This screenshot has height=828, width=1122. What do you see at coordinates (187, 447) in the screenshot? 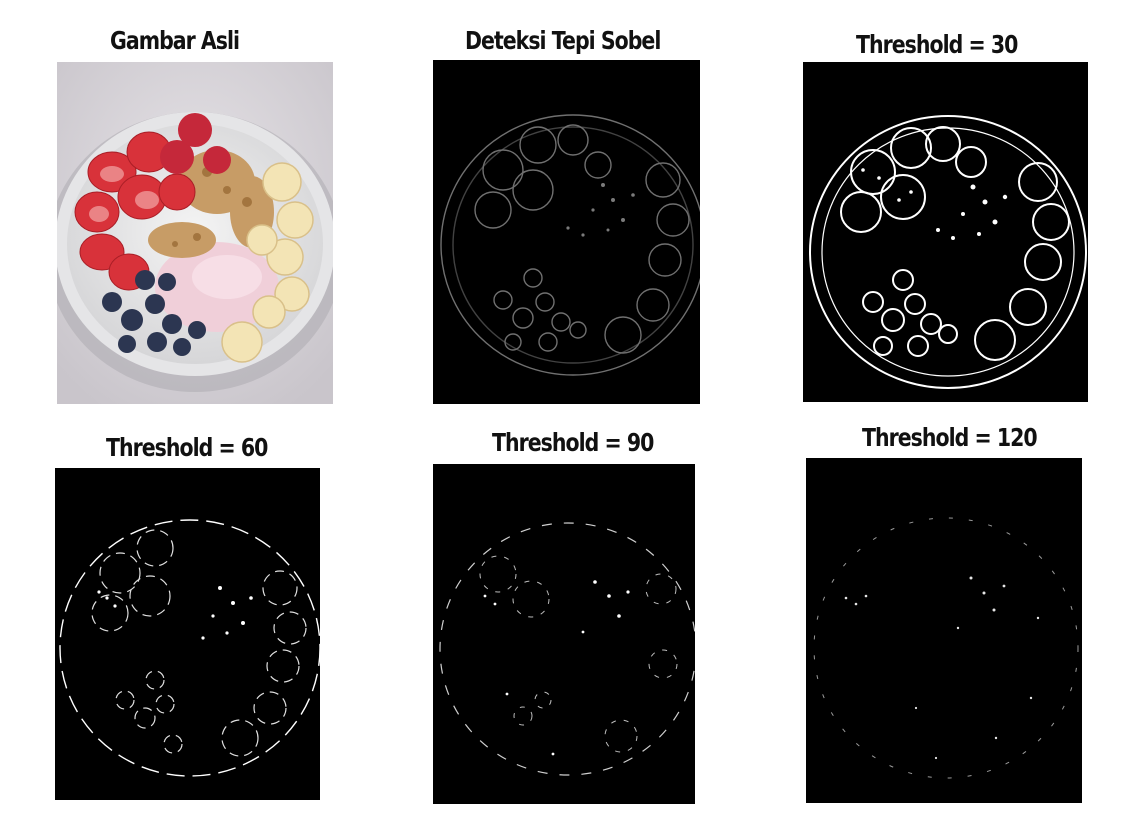
I see `caption-threshold-60: Threshold = 60` at bounding box center [187, 447].